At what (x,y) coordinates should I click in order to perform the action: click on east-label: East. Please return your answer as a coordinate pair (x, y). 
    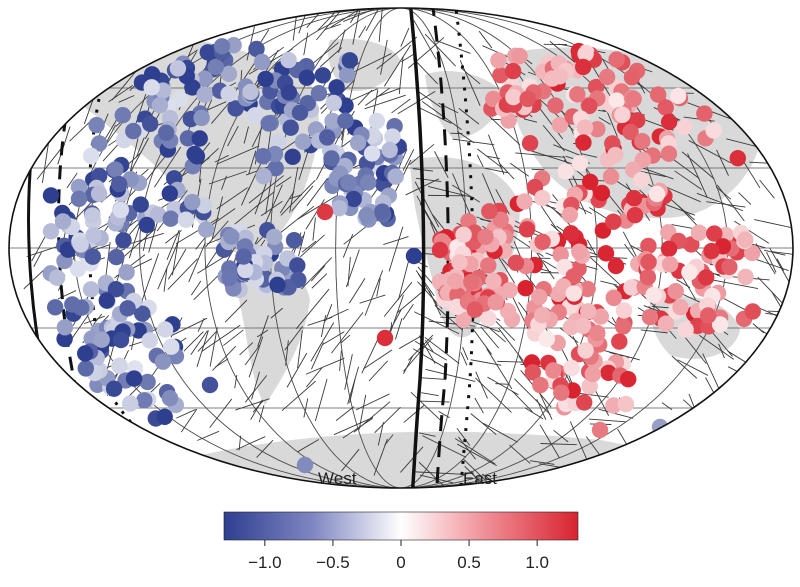
    Looking at the image, I should click on (480, 478).